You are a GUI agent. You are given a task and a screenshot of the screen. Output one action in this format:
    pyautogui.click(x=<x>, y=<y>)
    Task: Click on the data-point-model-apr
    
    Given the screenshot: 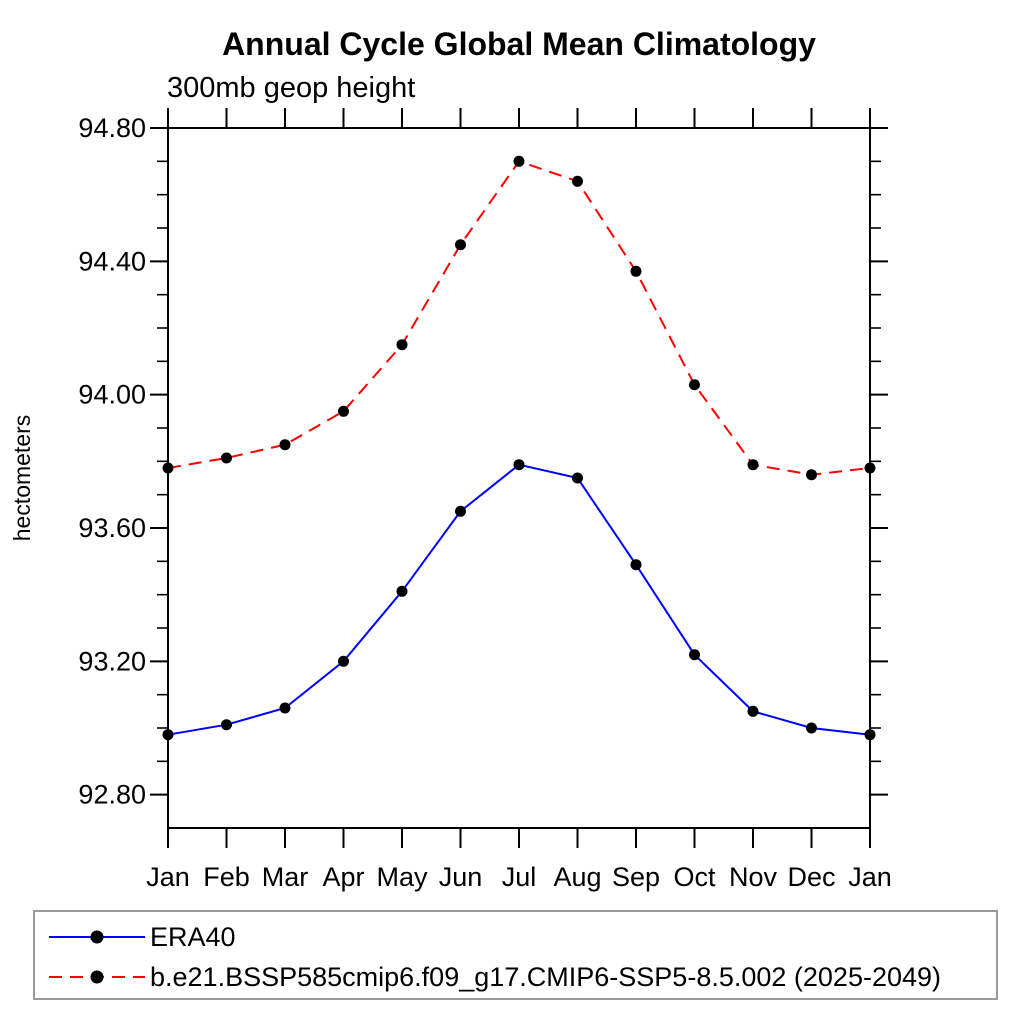 What is the action you would take?
    pyautogui.click(x=343, y=411)
    